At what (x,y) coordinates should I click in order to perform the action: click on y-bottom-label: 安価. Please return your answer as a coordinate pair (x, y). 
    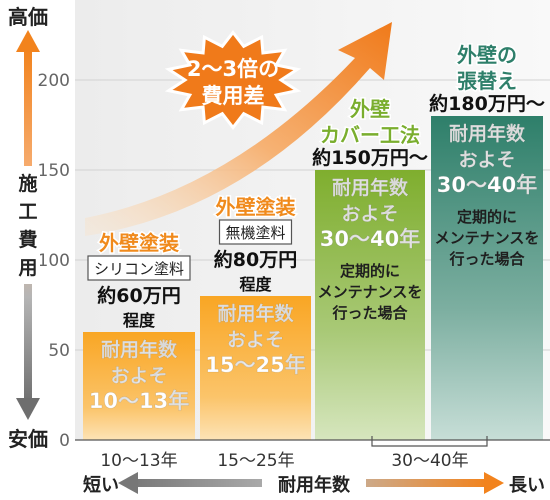
    Looking at the image, I should click on (28, 439).